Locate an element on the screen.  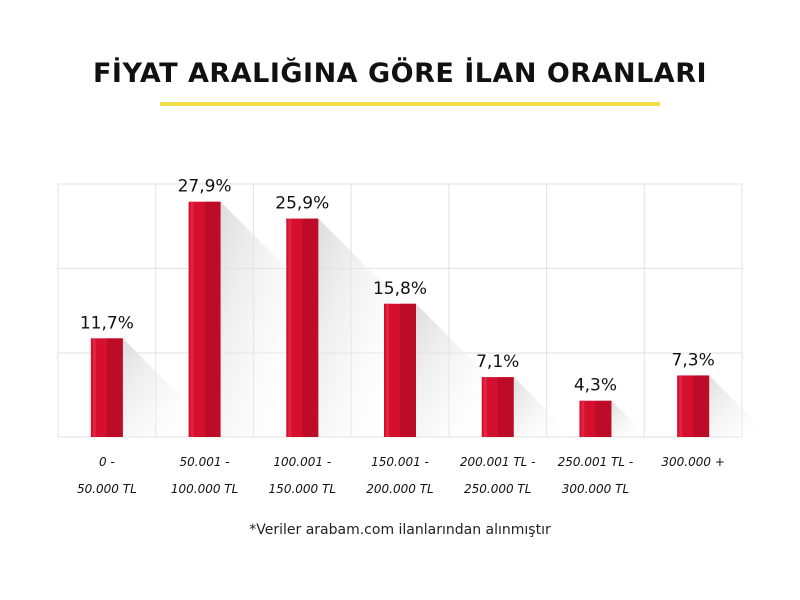
value-label: 27,9% is located at coordinates (205, 187).